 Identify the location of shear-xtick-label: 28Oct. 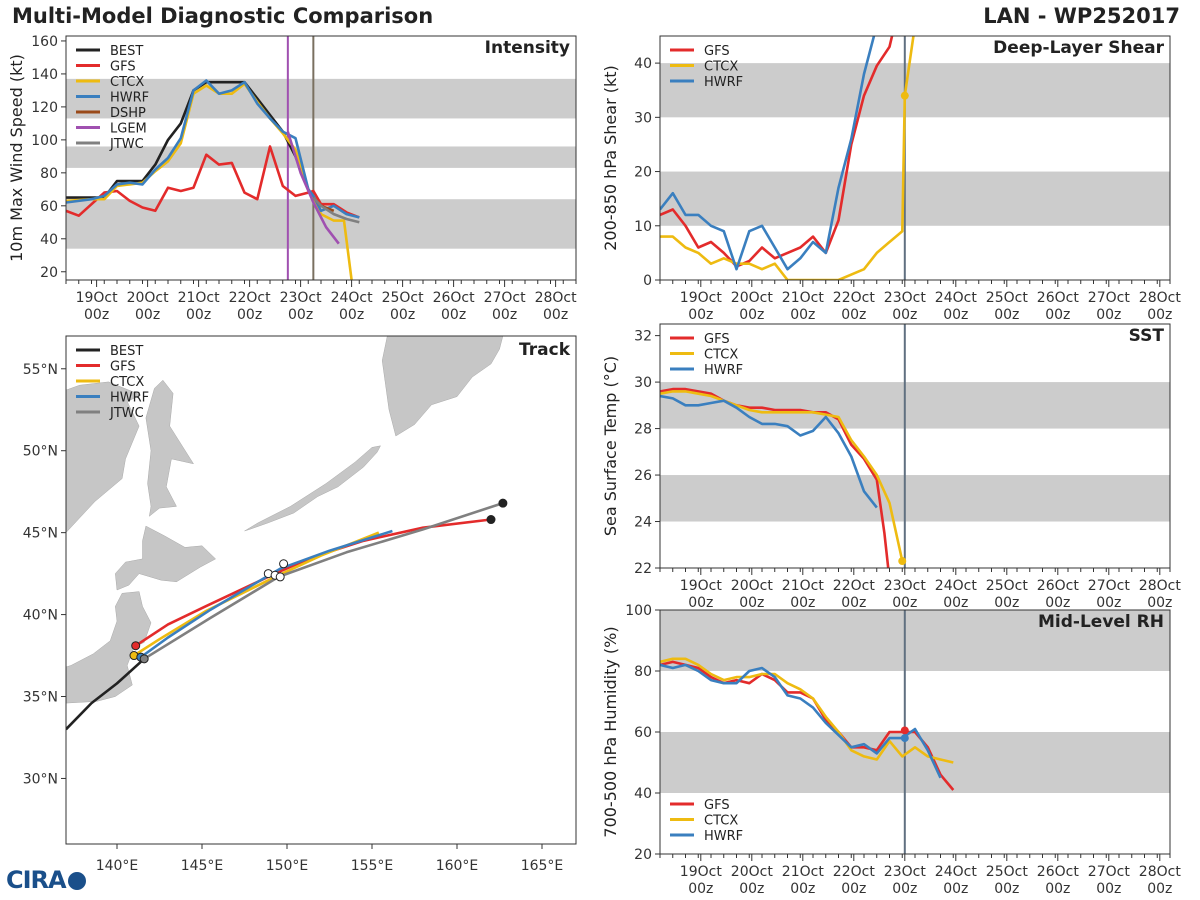
(1160, 298).